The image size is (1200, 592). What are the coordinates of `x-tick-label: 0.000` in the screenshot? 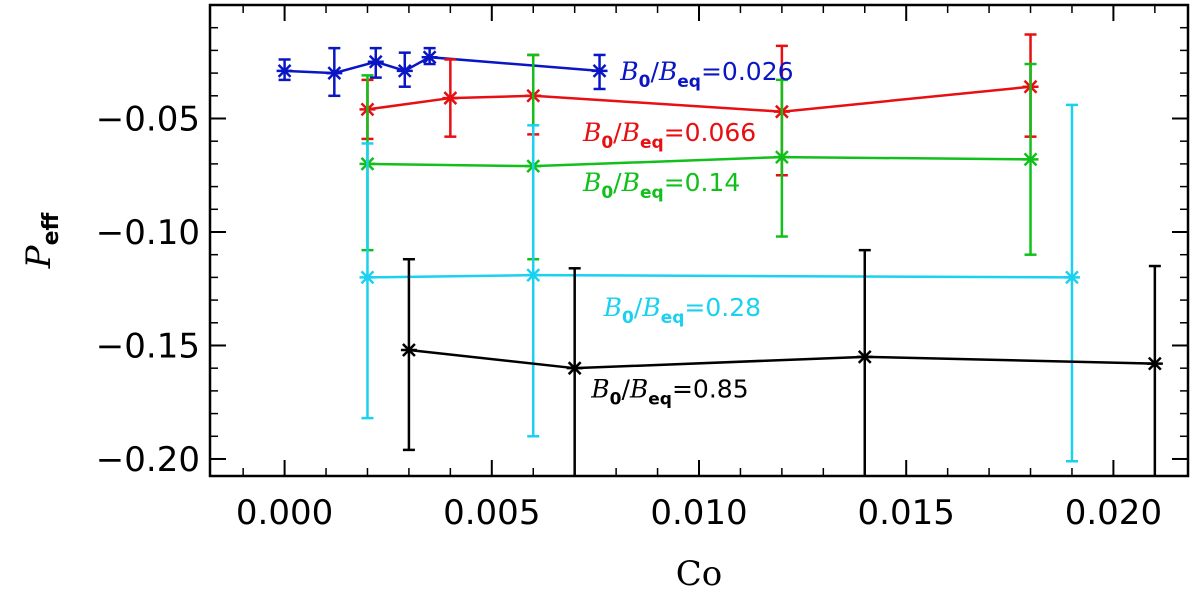 It's located at (284, 513).